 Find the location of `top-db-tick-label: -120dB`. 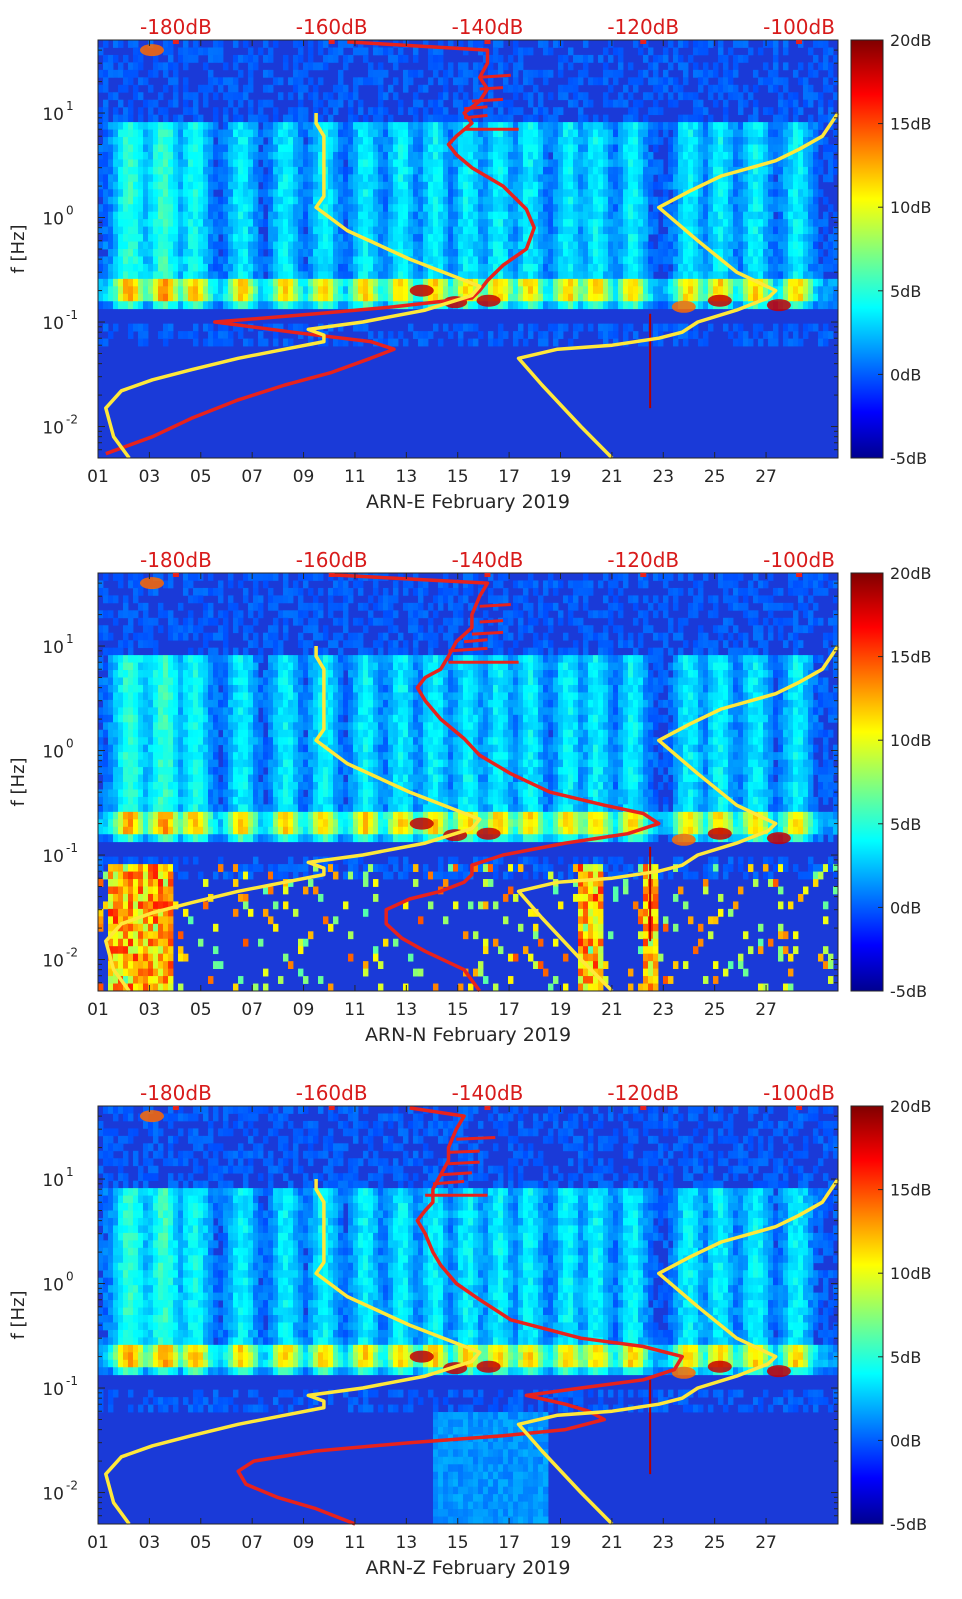

top-db-tick-label: -120dB is located at coordinates (643, 560).